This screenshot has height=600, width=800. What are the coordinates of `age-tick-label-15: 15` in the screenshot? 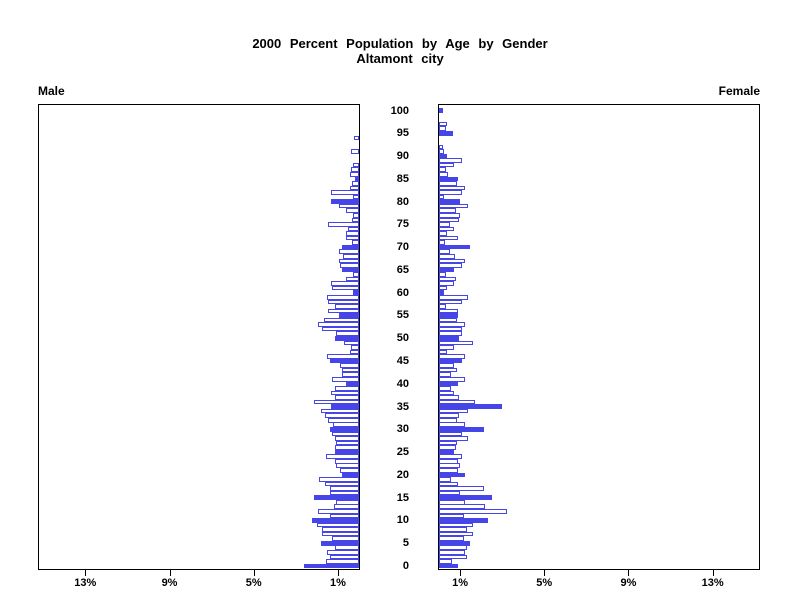 It's located at (402, 497).